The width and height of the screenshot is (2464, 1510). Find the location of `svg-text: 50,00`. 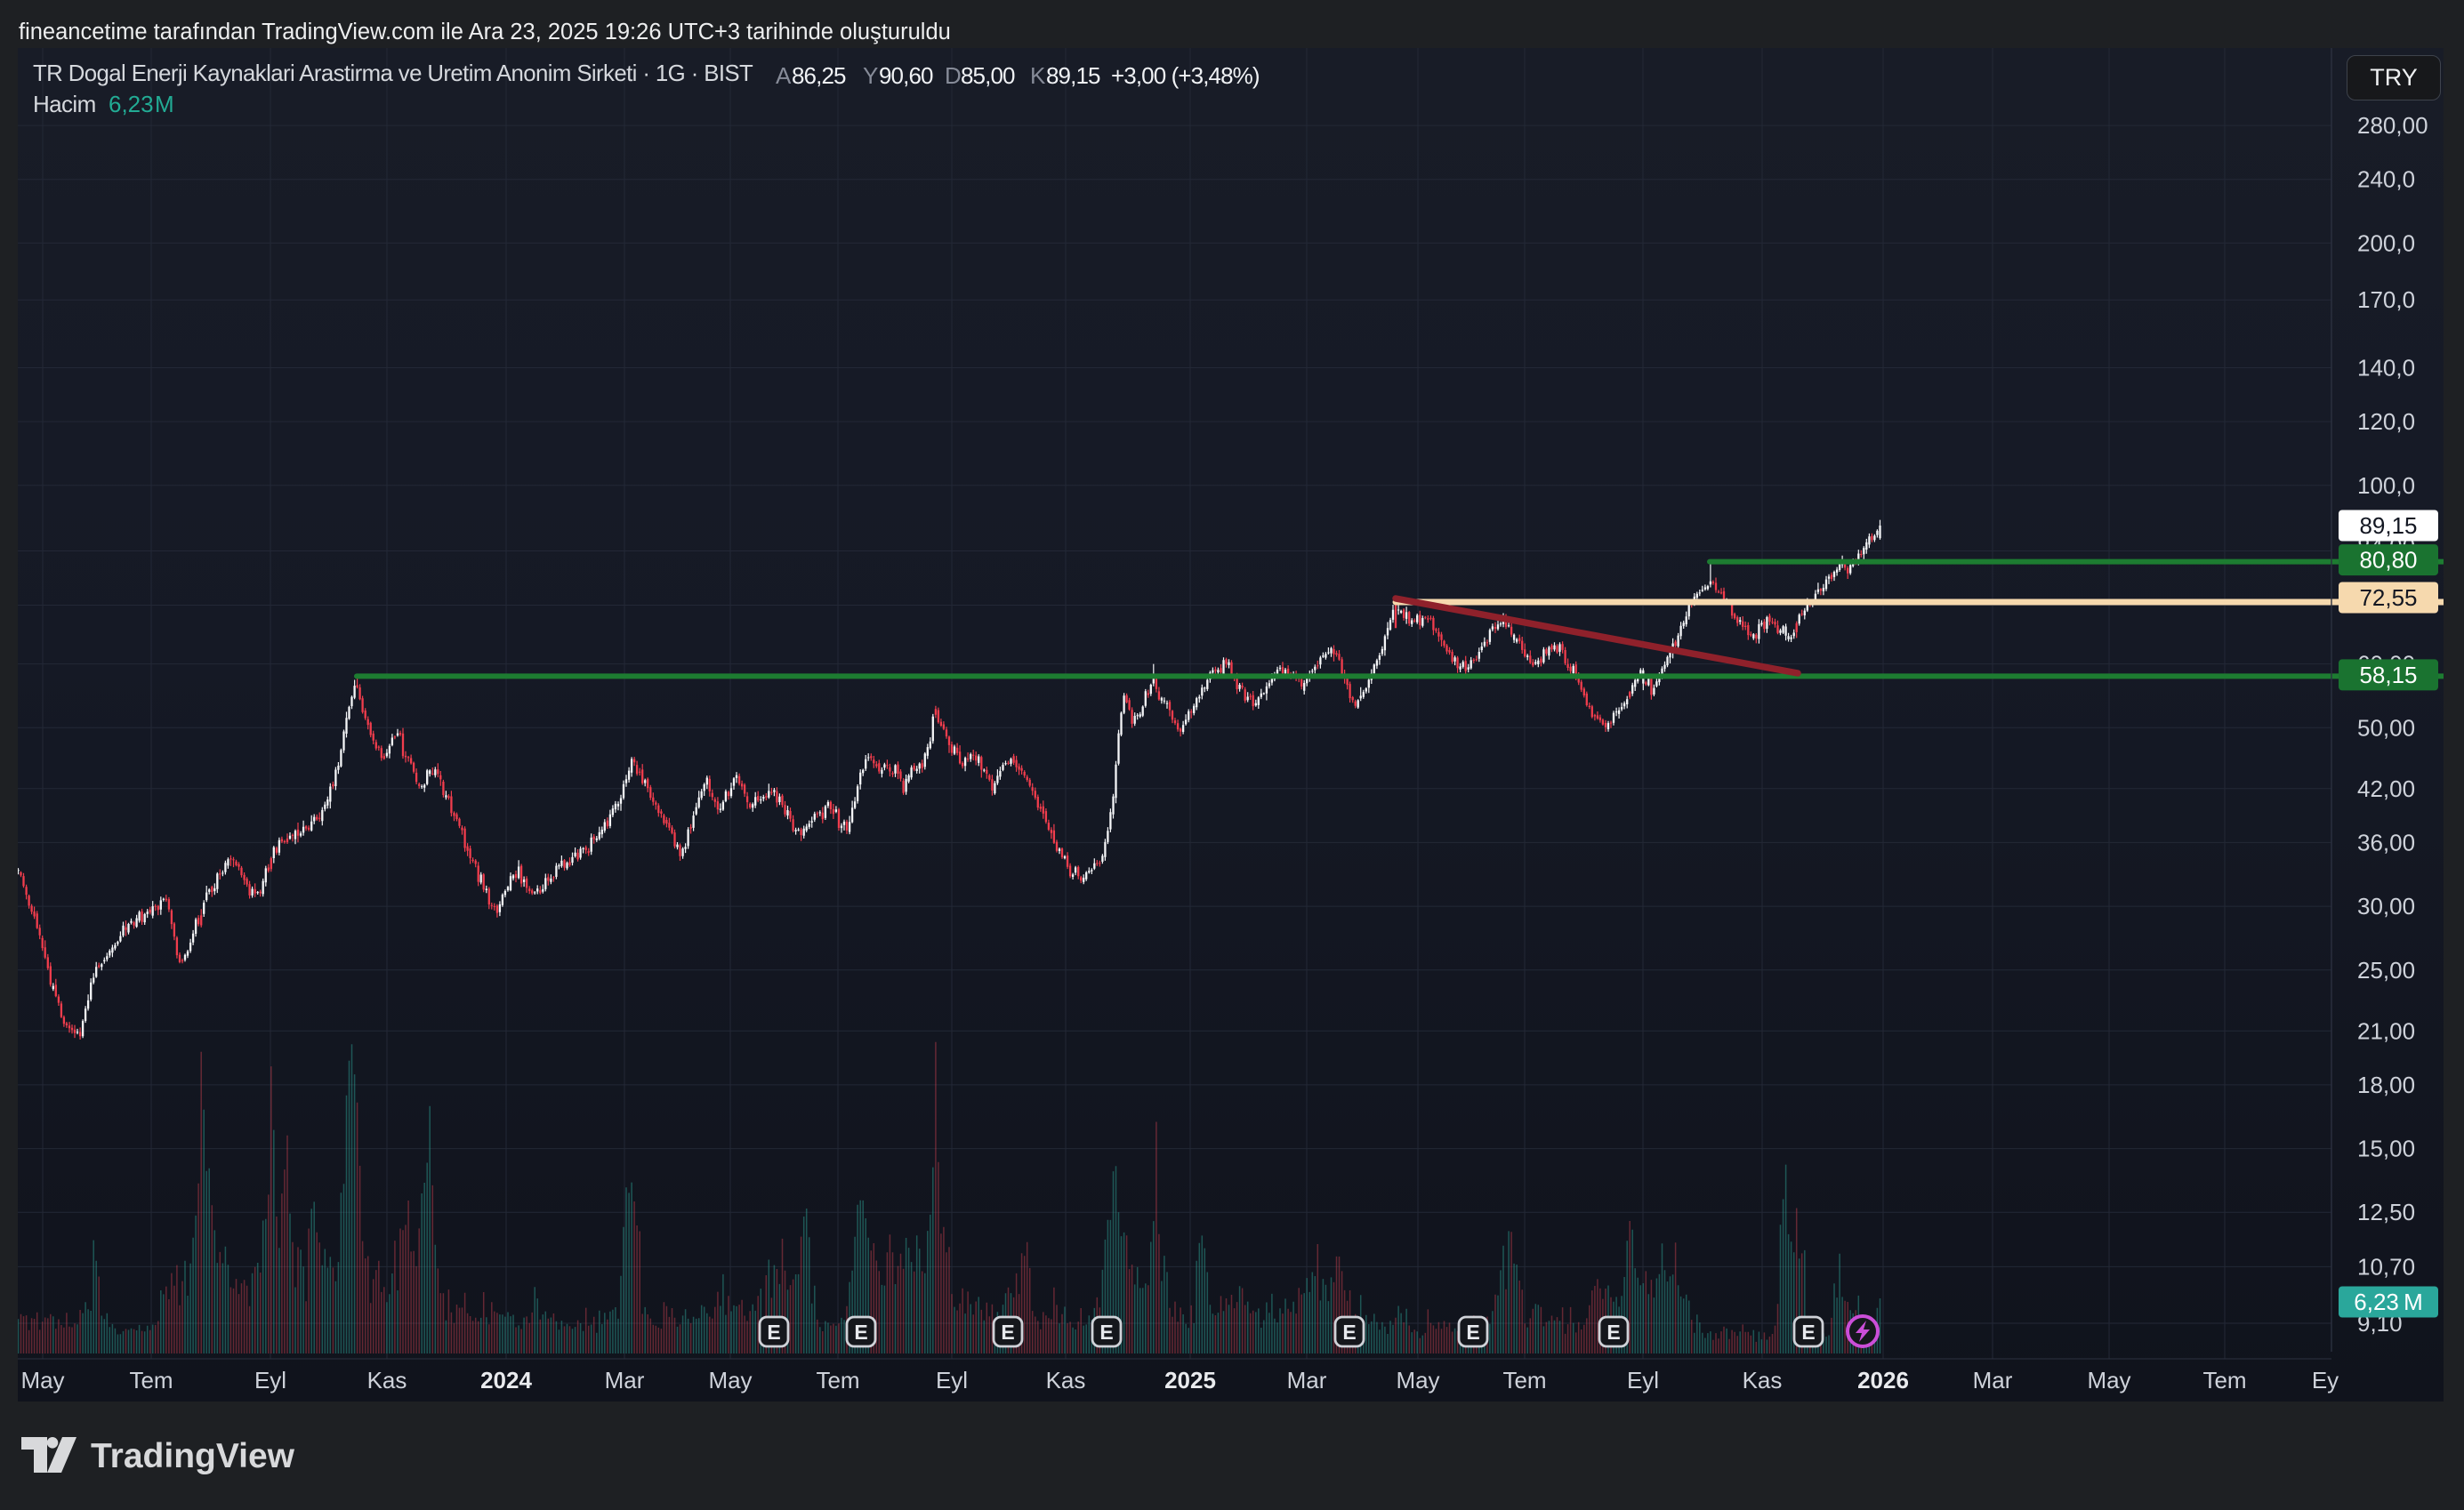

svg-text: 50,00 is located at coordinates (2386, 727).